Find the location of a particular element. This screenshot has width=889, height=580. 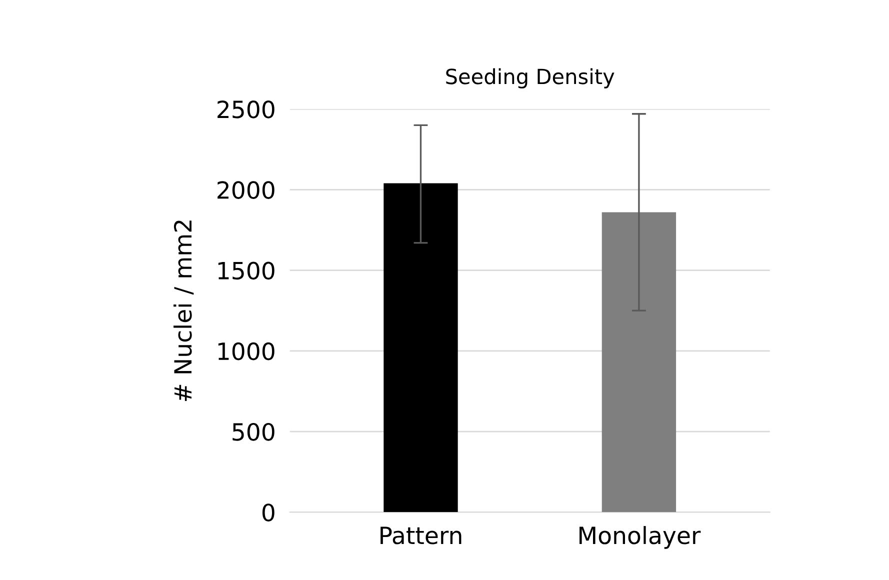

y-tick-label: 500 is located at coordinates (253, 431).